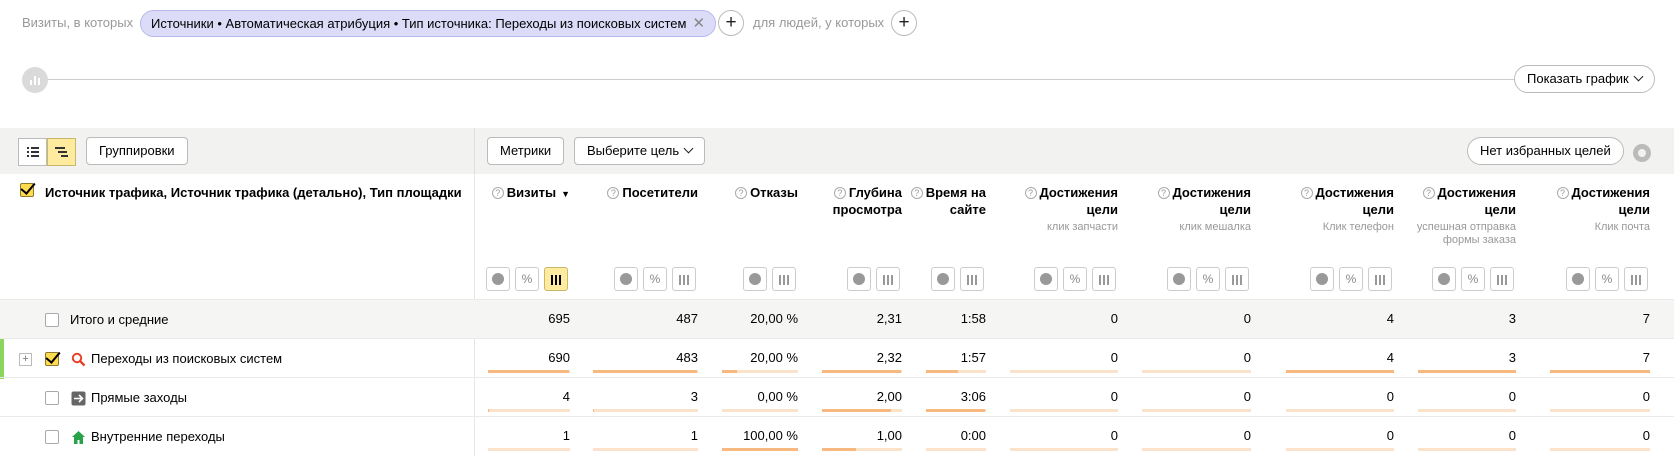 The image size is (1674, 456). What do you see at coordinates (565, 194) in the screenshot?
I see `sort-desc-icon: ▼` at bounding box center [565, 194].